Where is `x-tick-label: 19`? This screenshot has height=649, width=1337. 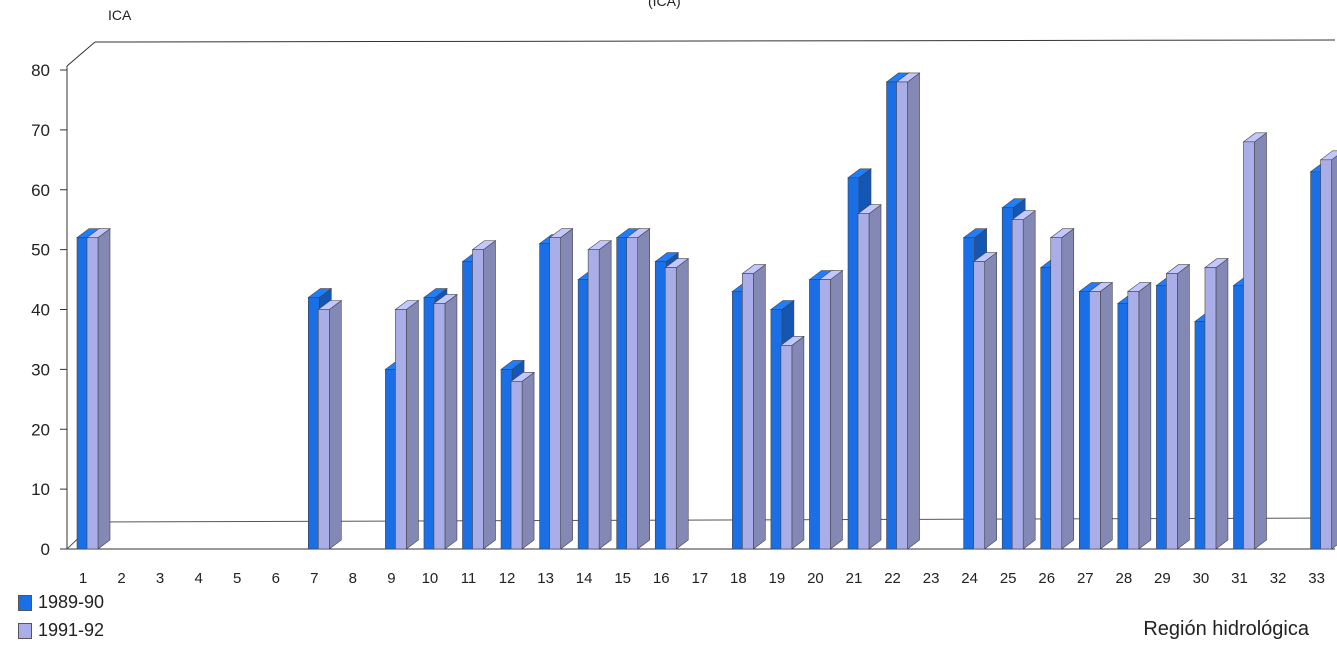 x-tick-label: 19 is located at coordinates (777, 578).